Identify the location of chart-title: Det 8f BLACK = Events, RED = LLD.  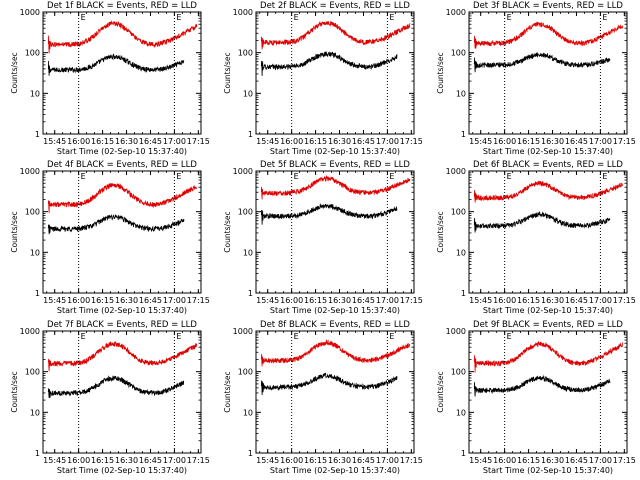
(335, 325).